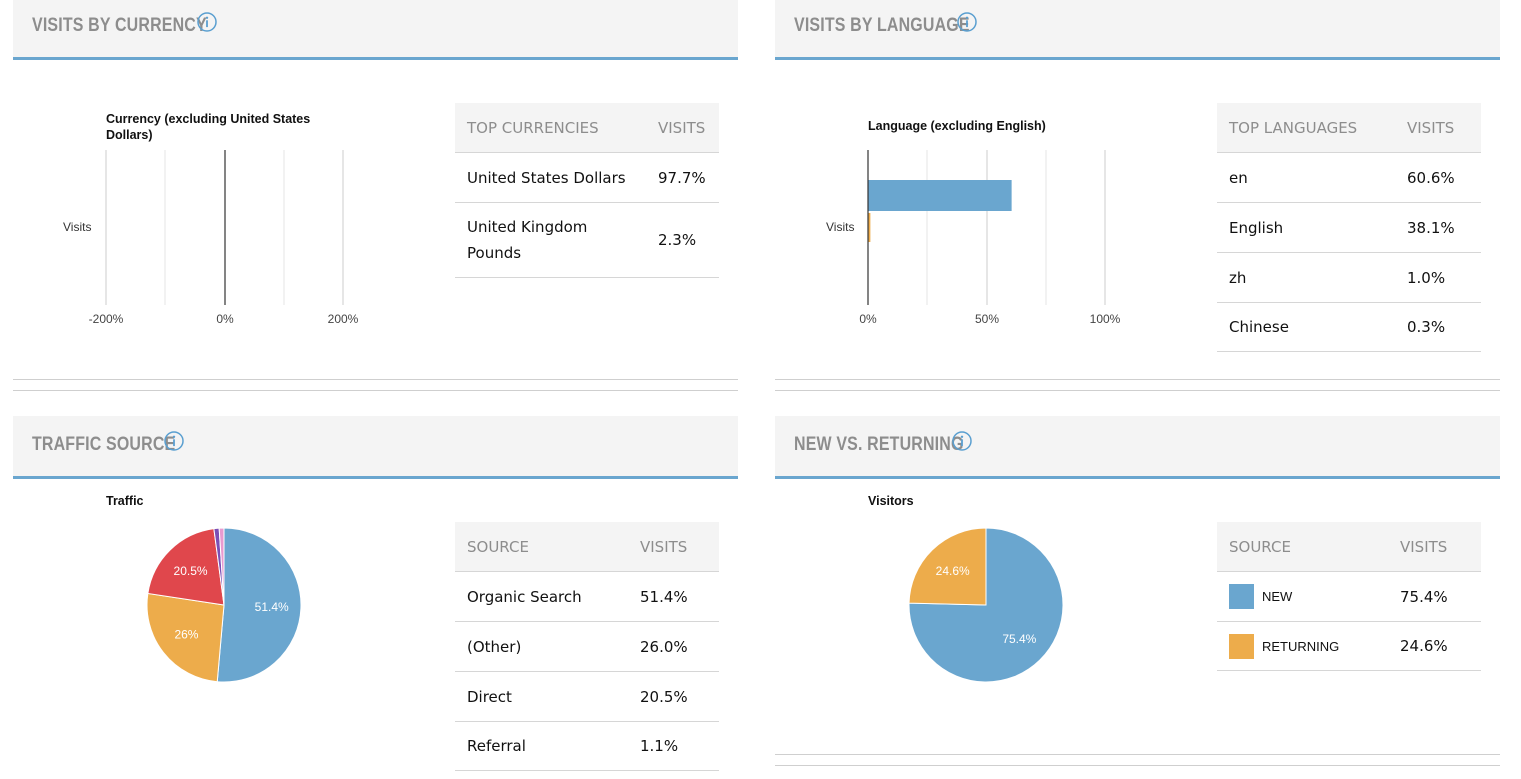 The width and height of the screenshot is (1521, 779). What do you see at coordinates (953, 571) in the screenshot?
I see `pie-data-label: 24.6%` at bounding box center [953, 571].